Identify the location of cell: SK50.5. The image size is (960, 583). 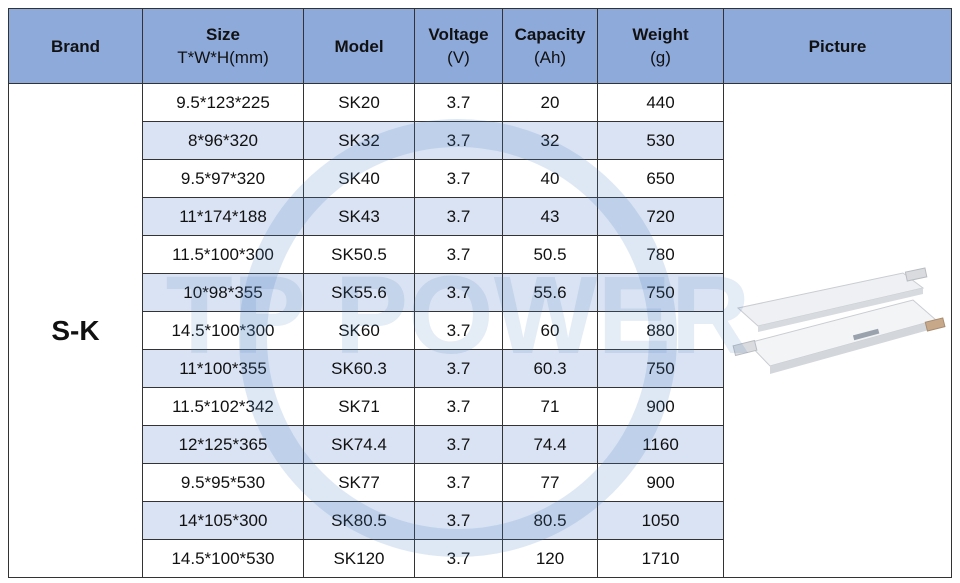
(359, 254).